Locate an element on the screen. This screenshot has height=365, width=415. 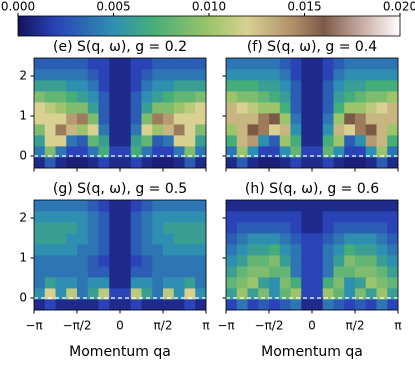
x-tick-label: π is located at coordinates (205, 326).